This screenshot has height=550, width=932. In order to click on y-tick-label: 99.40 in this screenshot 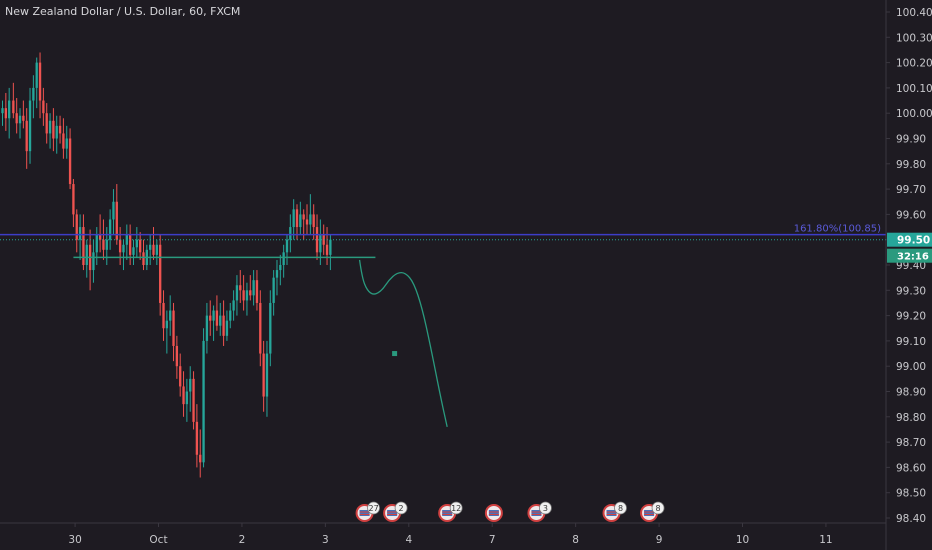, I will do `click(911, 266)`.